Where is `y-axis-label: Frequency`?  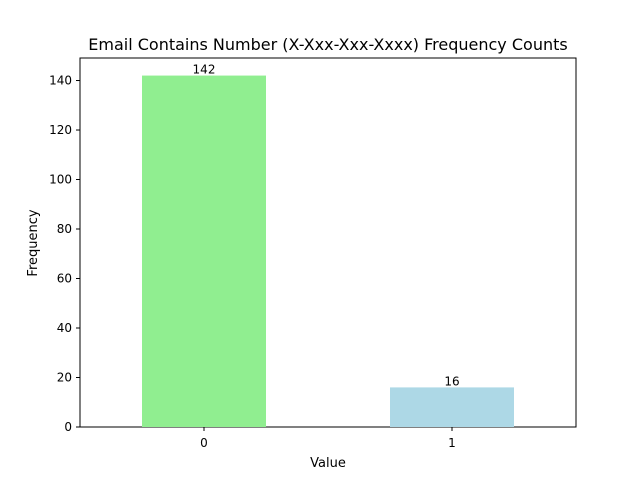
y-axis-label: Frequency is located at coordinates (33, 242).